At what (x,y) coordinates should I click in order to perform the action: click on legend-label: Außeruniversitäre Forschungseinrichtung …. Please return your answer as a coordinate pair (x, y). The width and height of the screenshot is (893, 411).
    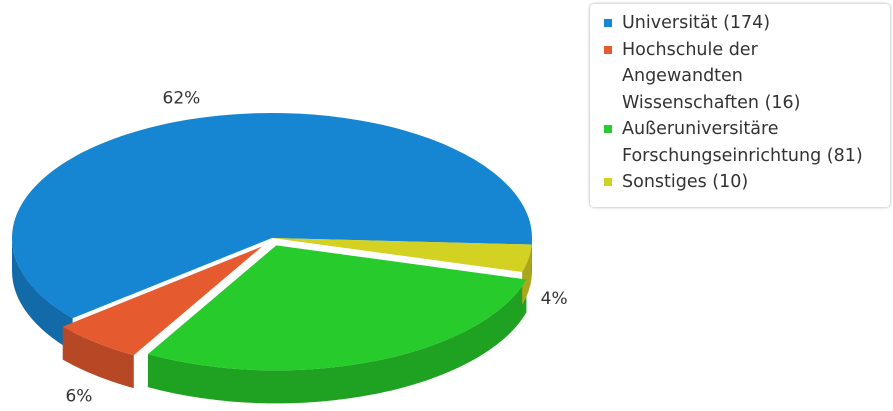
    Looking at the image, I should click on (742, 142).